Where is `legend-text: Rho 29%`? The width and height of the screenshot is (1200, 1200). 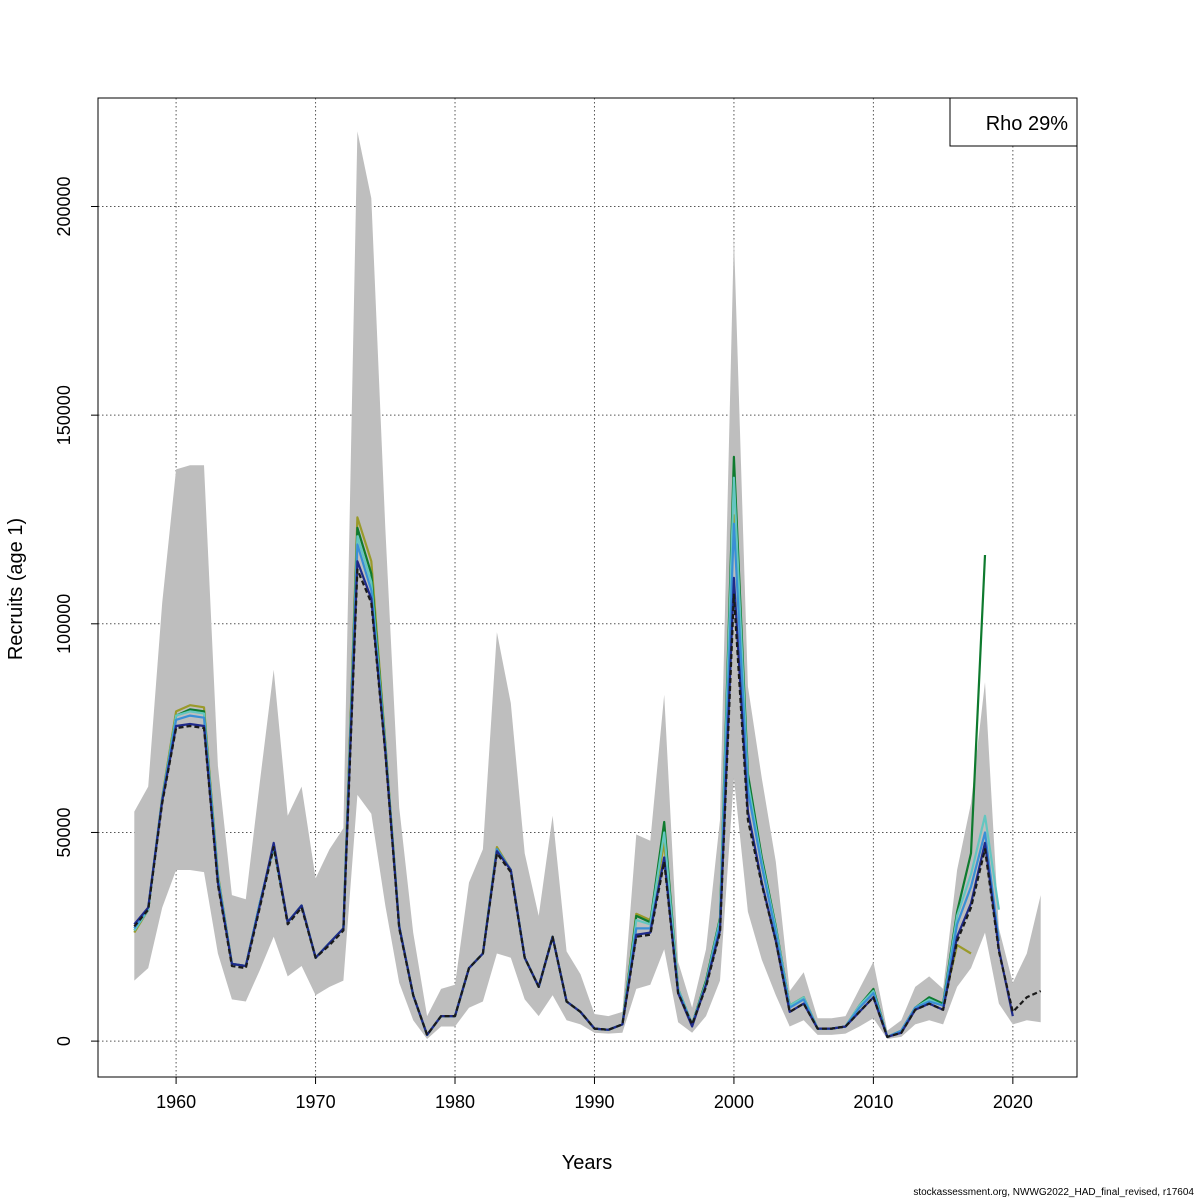
legend-text: Rho 29% is located at coordinates (1027, 124).